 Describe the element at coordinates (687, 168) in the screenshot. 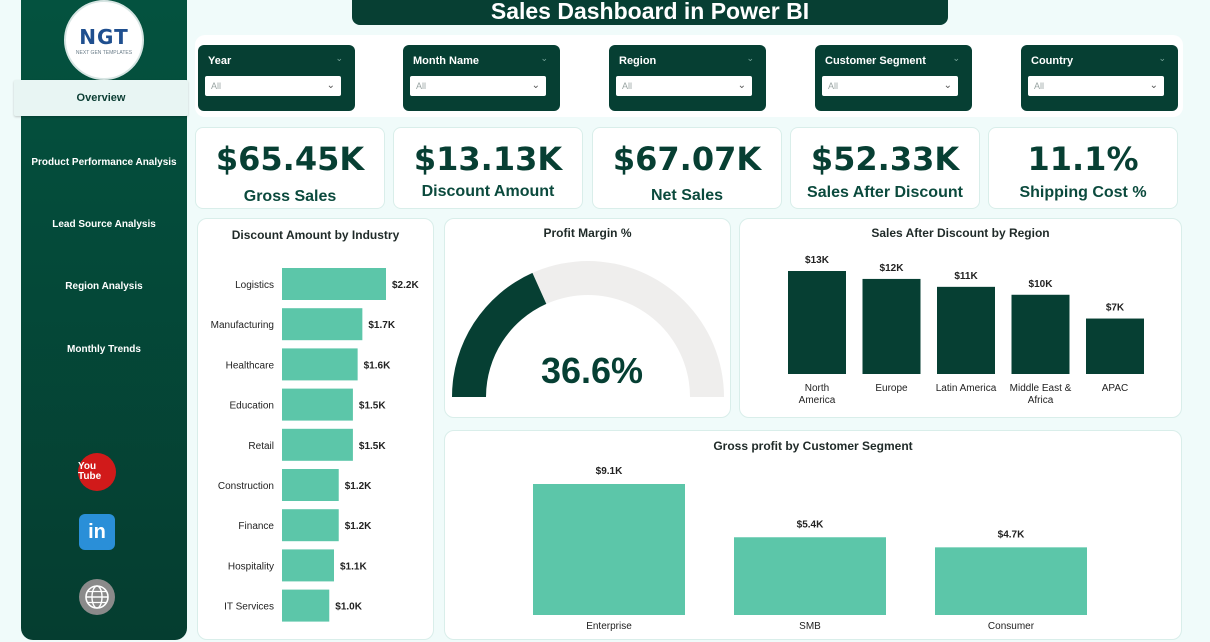

I see `kpi-card-net-sales: $67.07K Net Sales` at that location.